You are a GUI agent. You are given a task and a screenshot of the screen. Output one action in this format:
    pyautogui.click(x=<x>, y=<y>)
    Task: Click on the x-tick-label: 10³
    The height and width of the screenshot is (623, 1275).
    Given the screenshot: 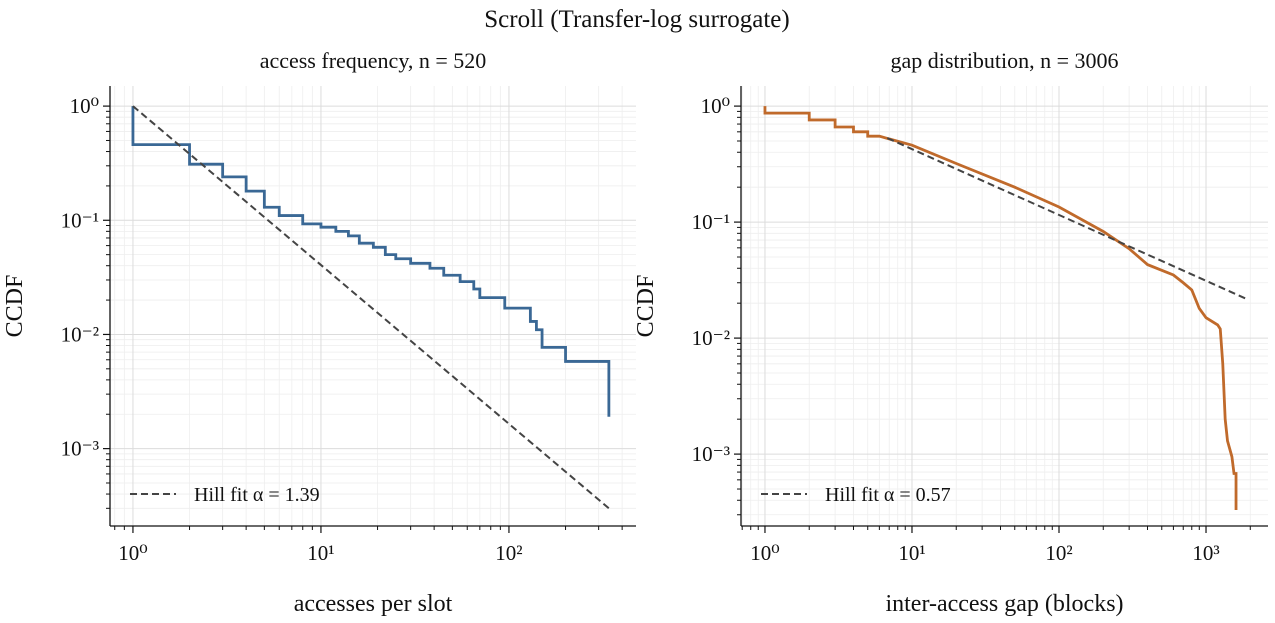 What is the action you would take?
    pyautogui.click(x=1205, y=553)
    